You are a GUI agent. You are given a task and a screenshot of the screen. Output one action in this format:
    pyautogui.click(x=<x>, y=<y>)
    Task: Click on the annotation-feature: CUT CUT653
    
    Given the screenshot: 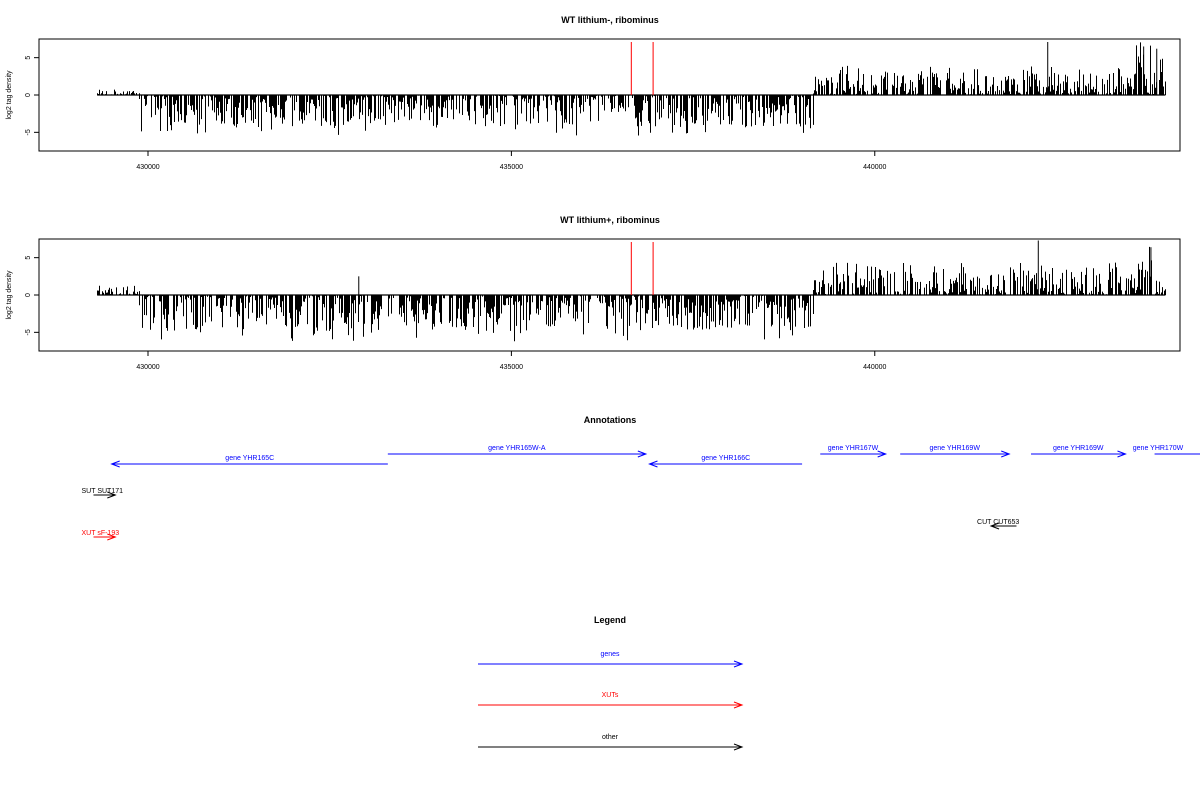 What is the action you would take?
    pyautogui.click(x=998, y=524)
    